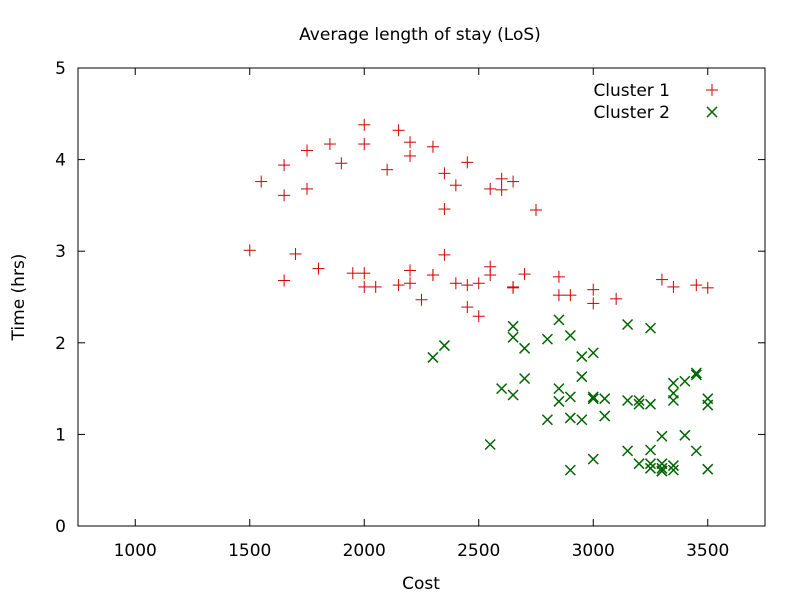  What do you see at coordinates (593, 314) in the screenshot?
I see `x-tick: 3000` at bounding box center [593, 314].